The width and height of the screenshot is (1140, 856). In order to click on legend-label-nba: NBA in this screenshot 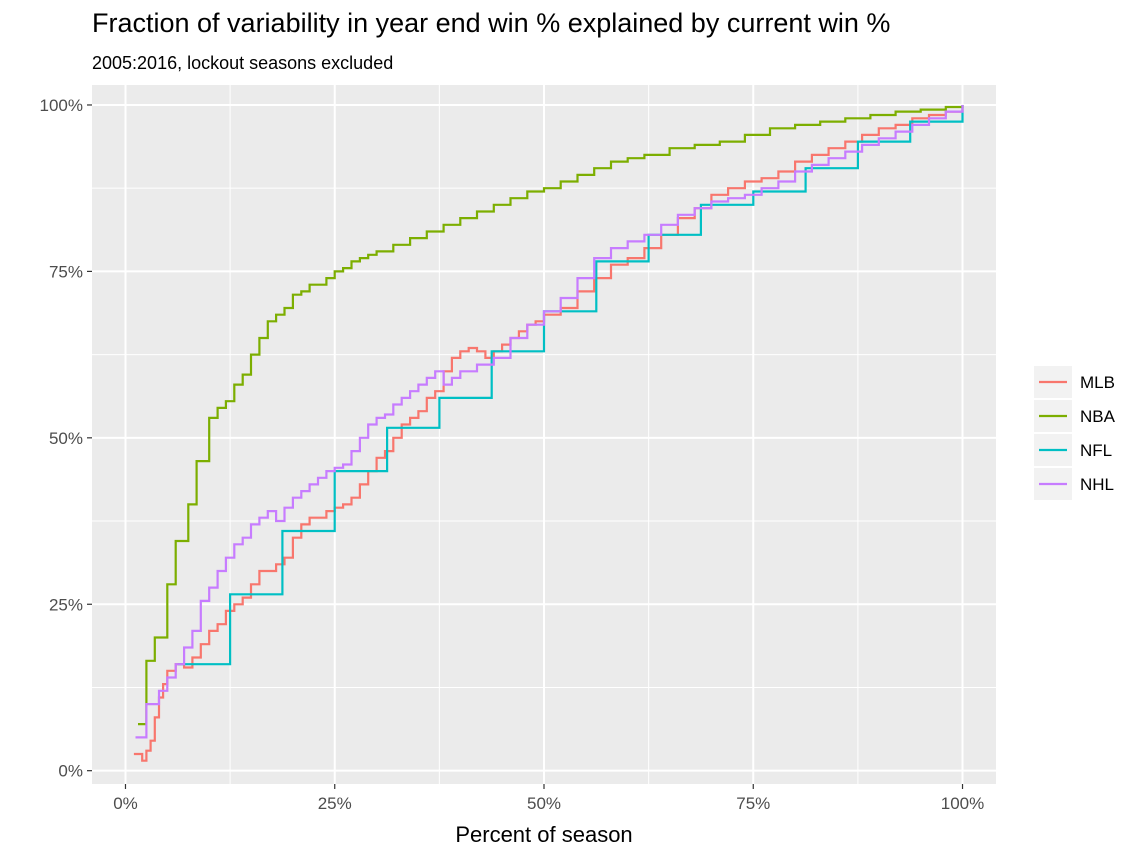, I will do `click(1098, 416)`.